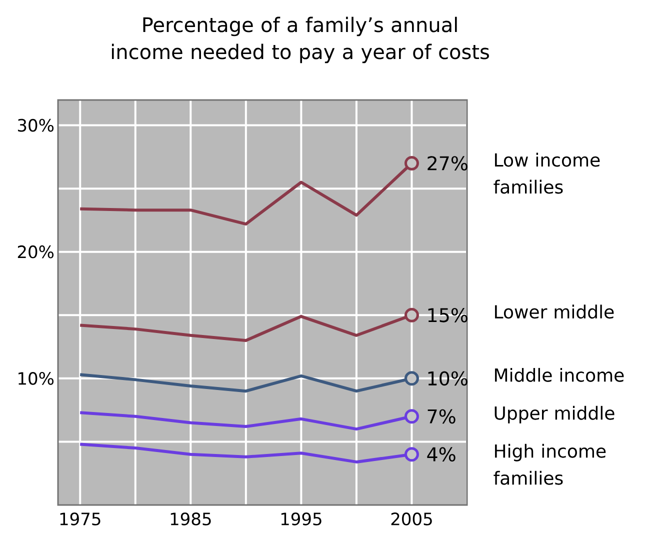 The height and width of the screenshot is (537, 652). What do you see at coordinates (36, 378) in the screenshot?
I see `y-tick-label: 10%` at bounding box center [36, 378].